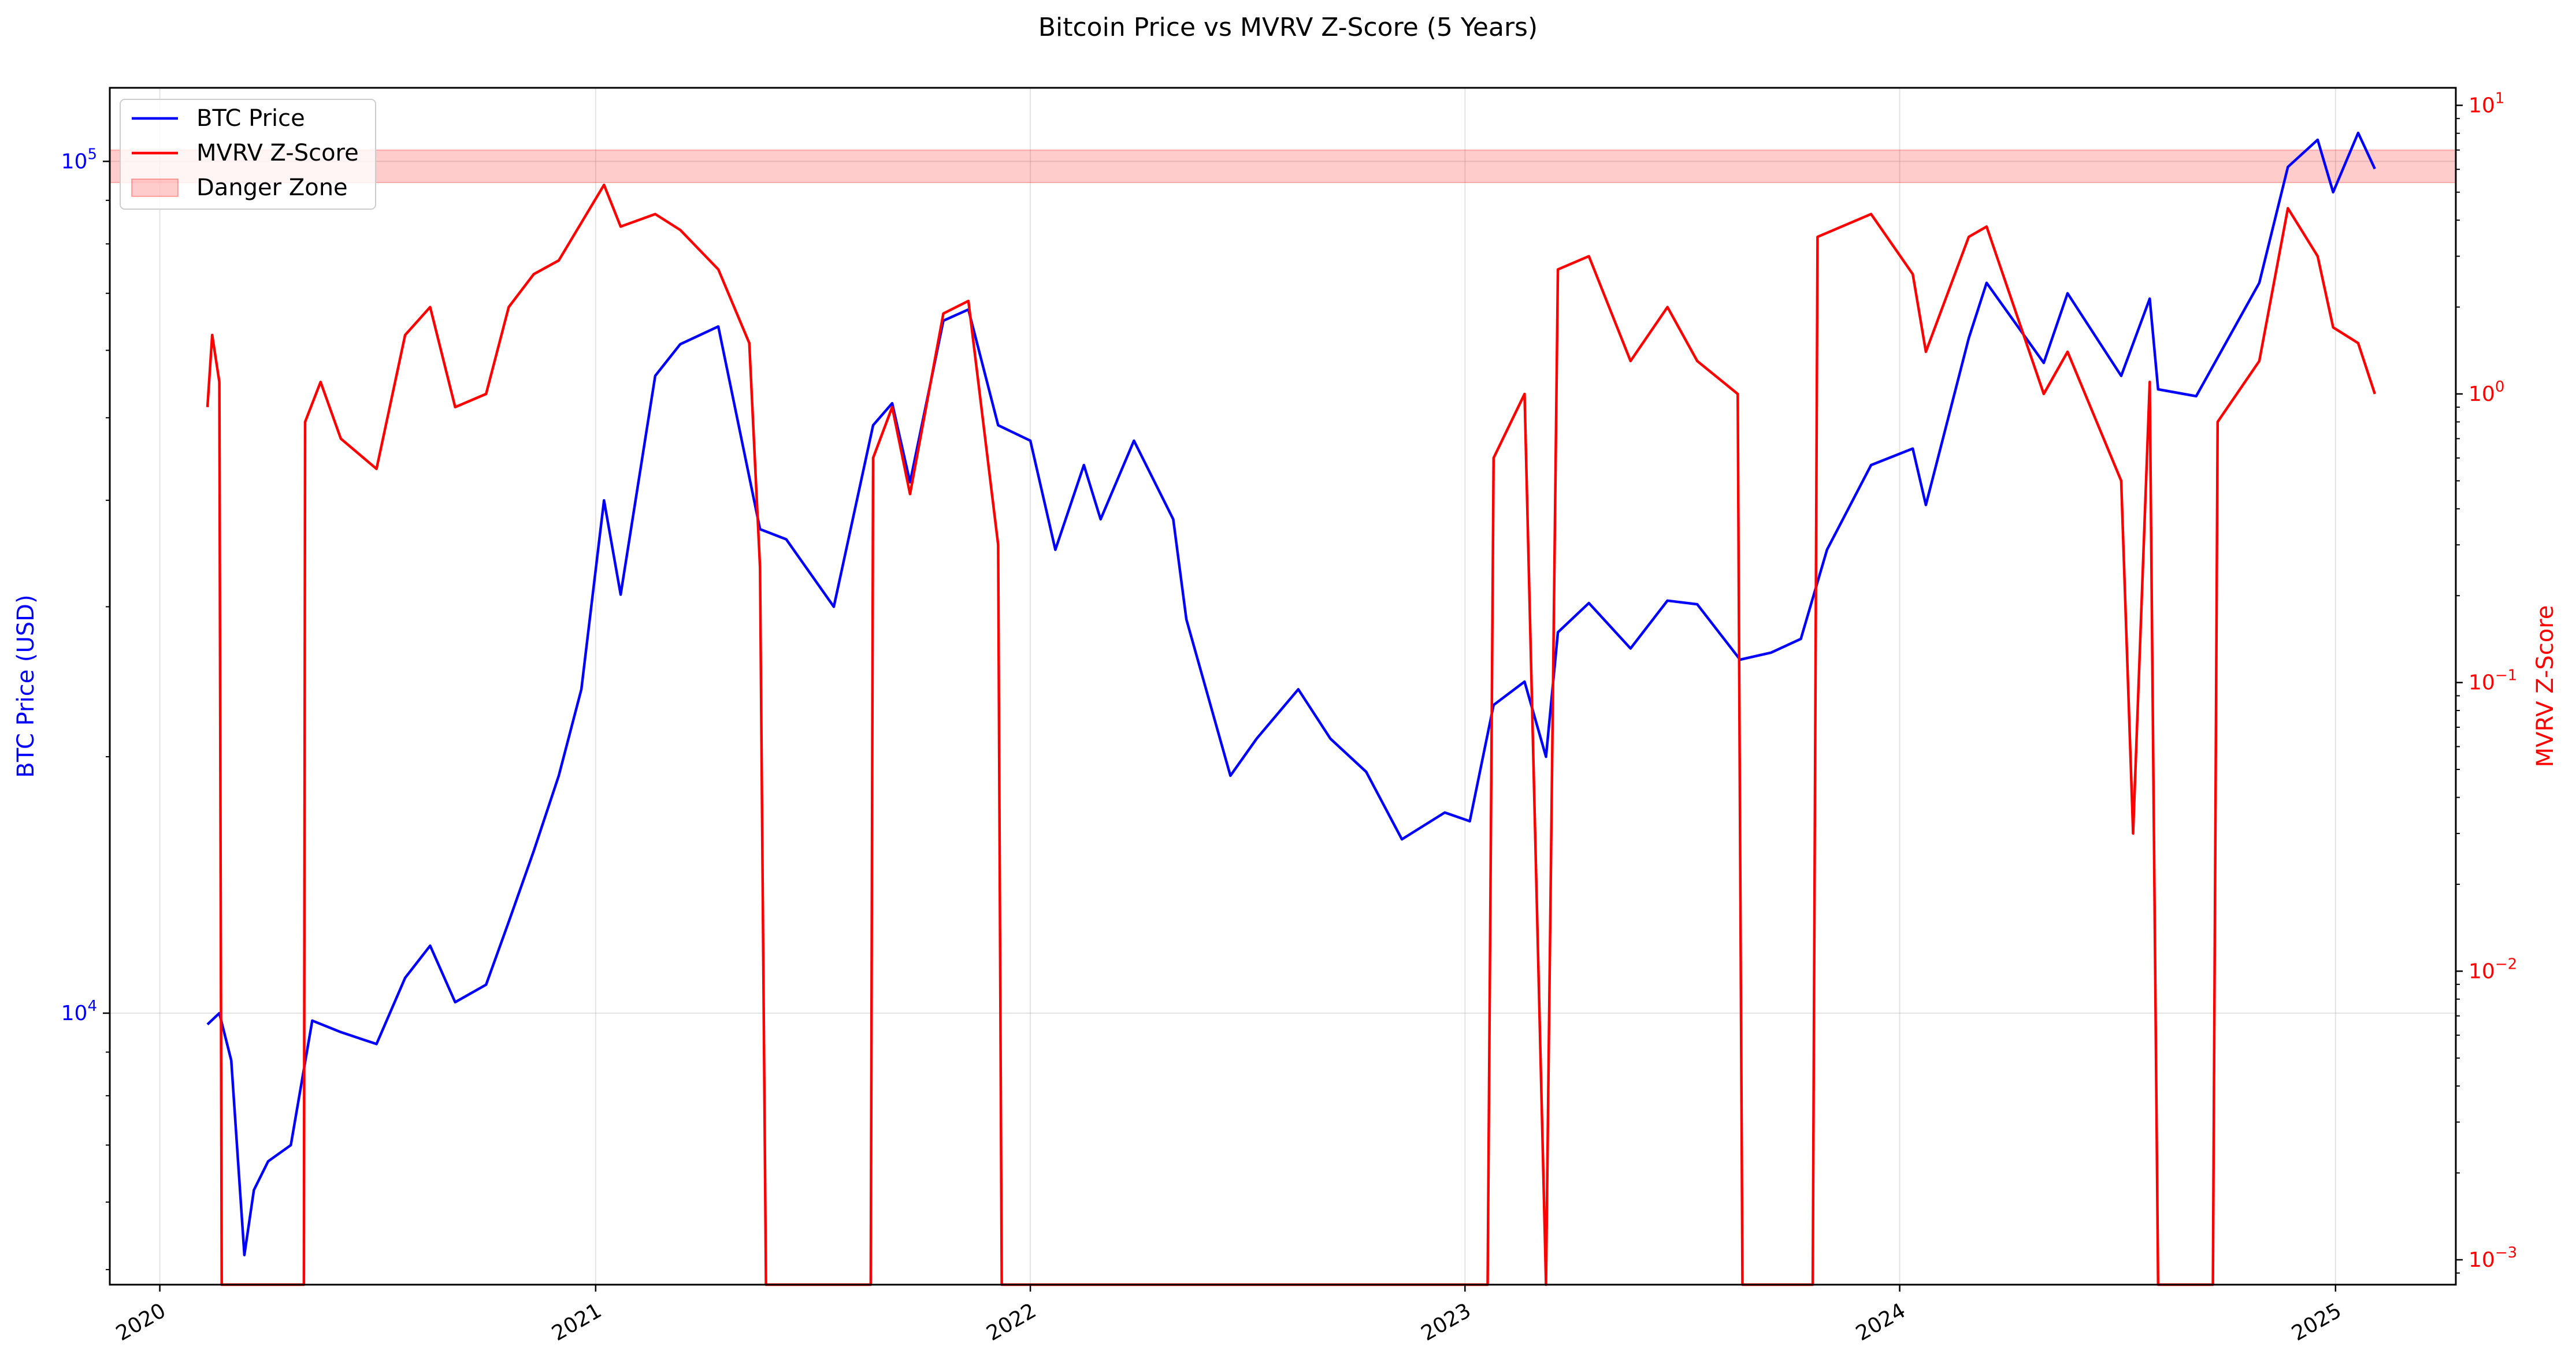 The height and width of the screenshot is (1369, 2576). I want to click on legend-entry-danger-zone: Danger Zone, so click(272, 187).